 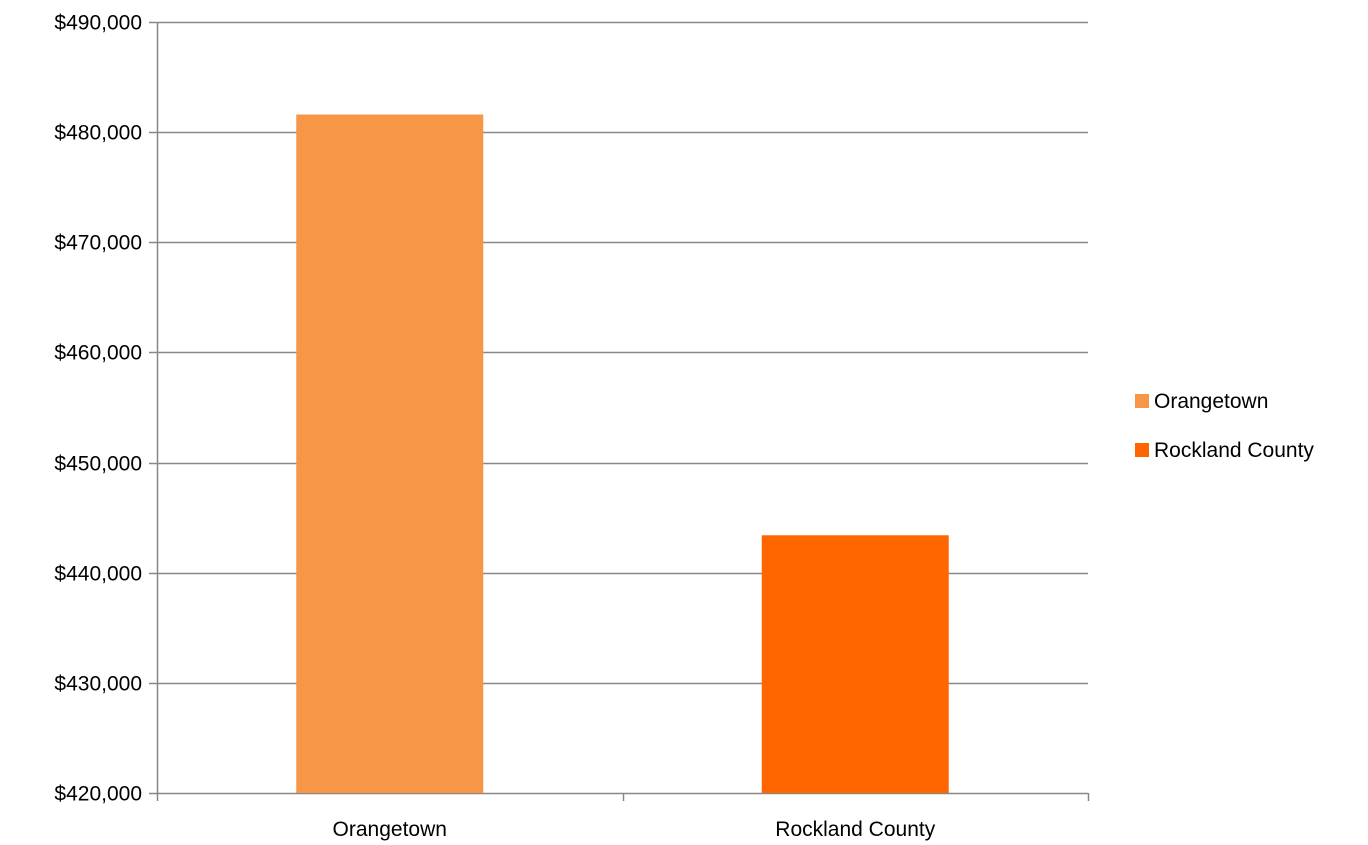 I want to click on legend-label: Rockland County, so click(x=1234, y=450).